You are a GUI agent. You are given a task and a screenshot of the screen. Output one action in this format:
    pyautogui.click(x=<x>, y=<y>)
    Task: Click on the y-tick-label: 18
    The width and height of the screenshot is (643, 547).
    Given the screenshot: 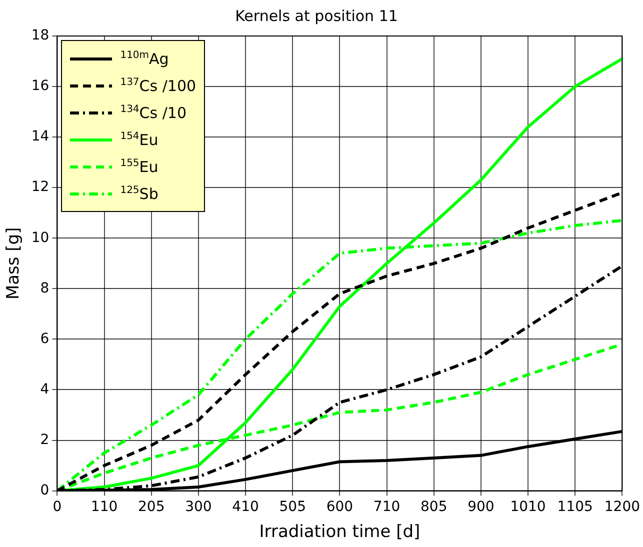 What is the action you would take?
    pyautogui.click(x=40, y=36)
    